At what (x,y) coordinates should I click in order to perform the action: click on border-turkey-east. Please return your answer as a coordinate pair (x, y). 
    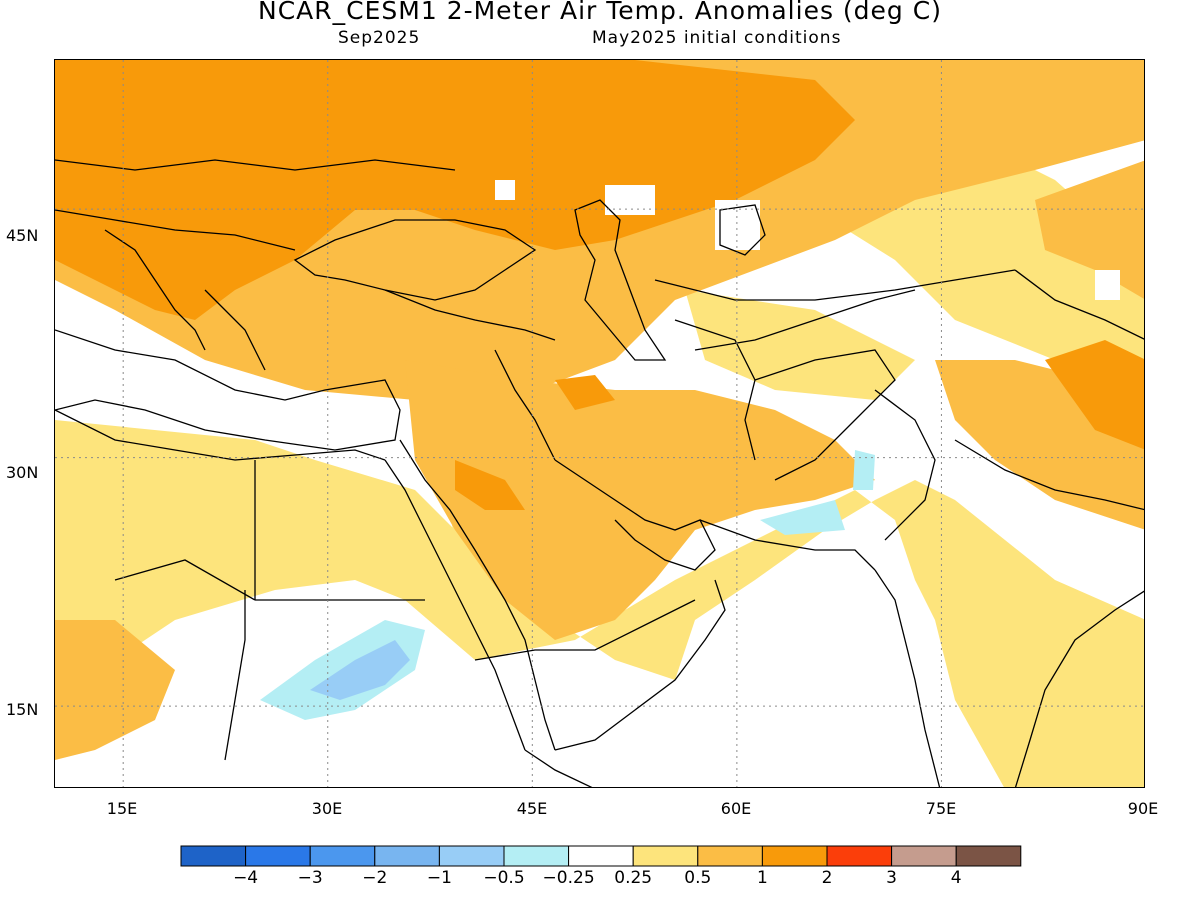
    Looking at the image, I should click on (470, 315).